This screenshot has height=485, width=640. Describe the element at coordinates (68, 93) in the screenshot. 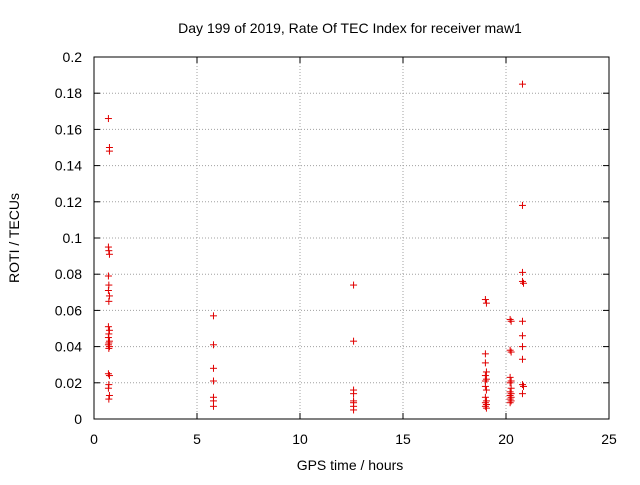

I see `y-tick-label: 0.18` at that location.